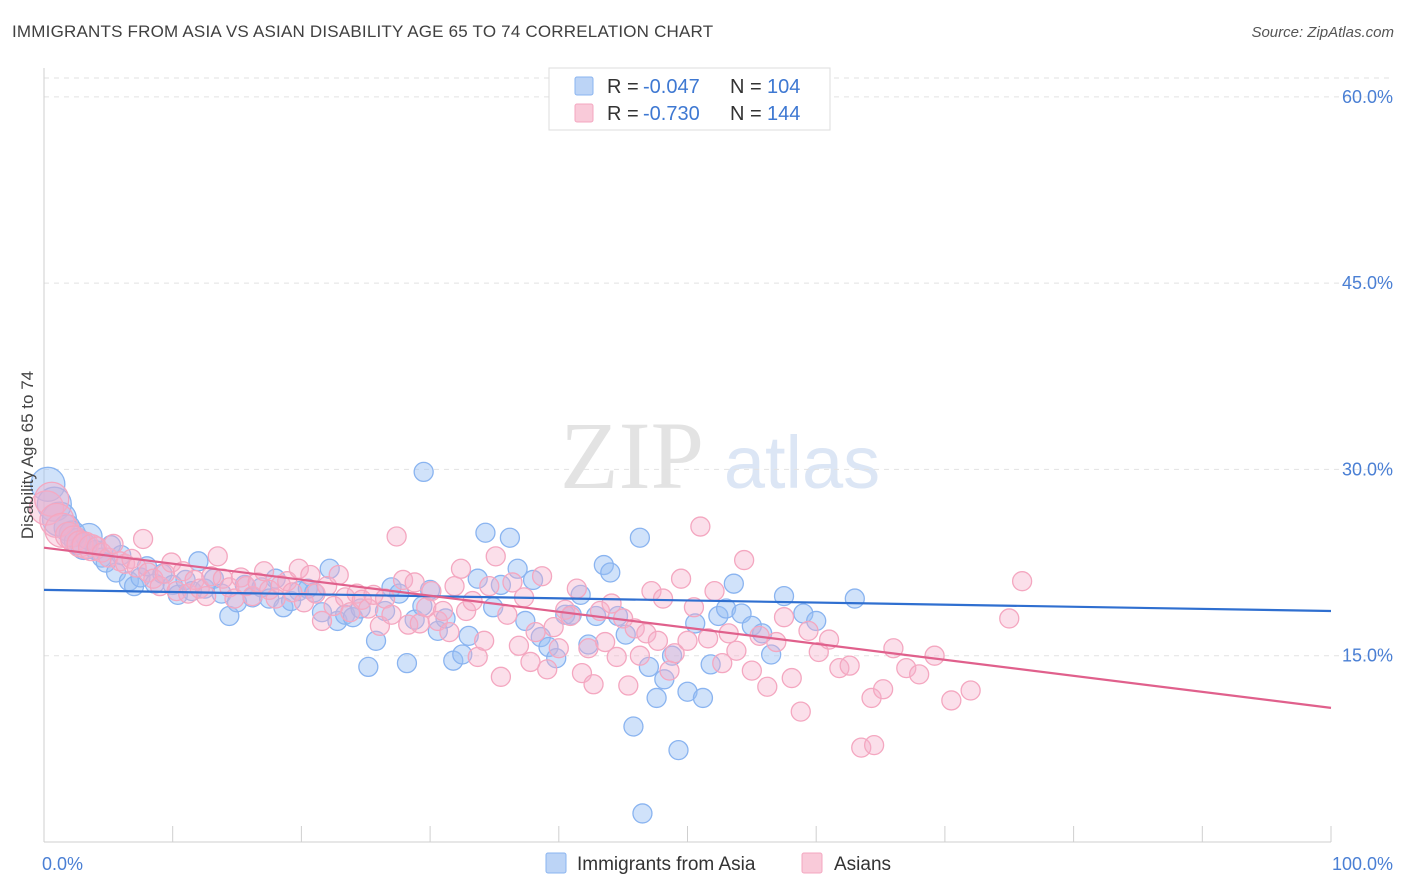  I want to click on correlation-legend: R = -0.047 N = 104 R = -0.730 N = 144, so click(689, 99).